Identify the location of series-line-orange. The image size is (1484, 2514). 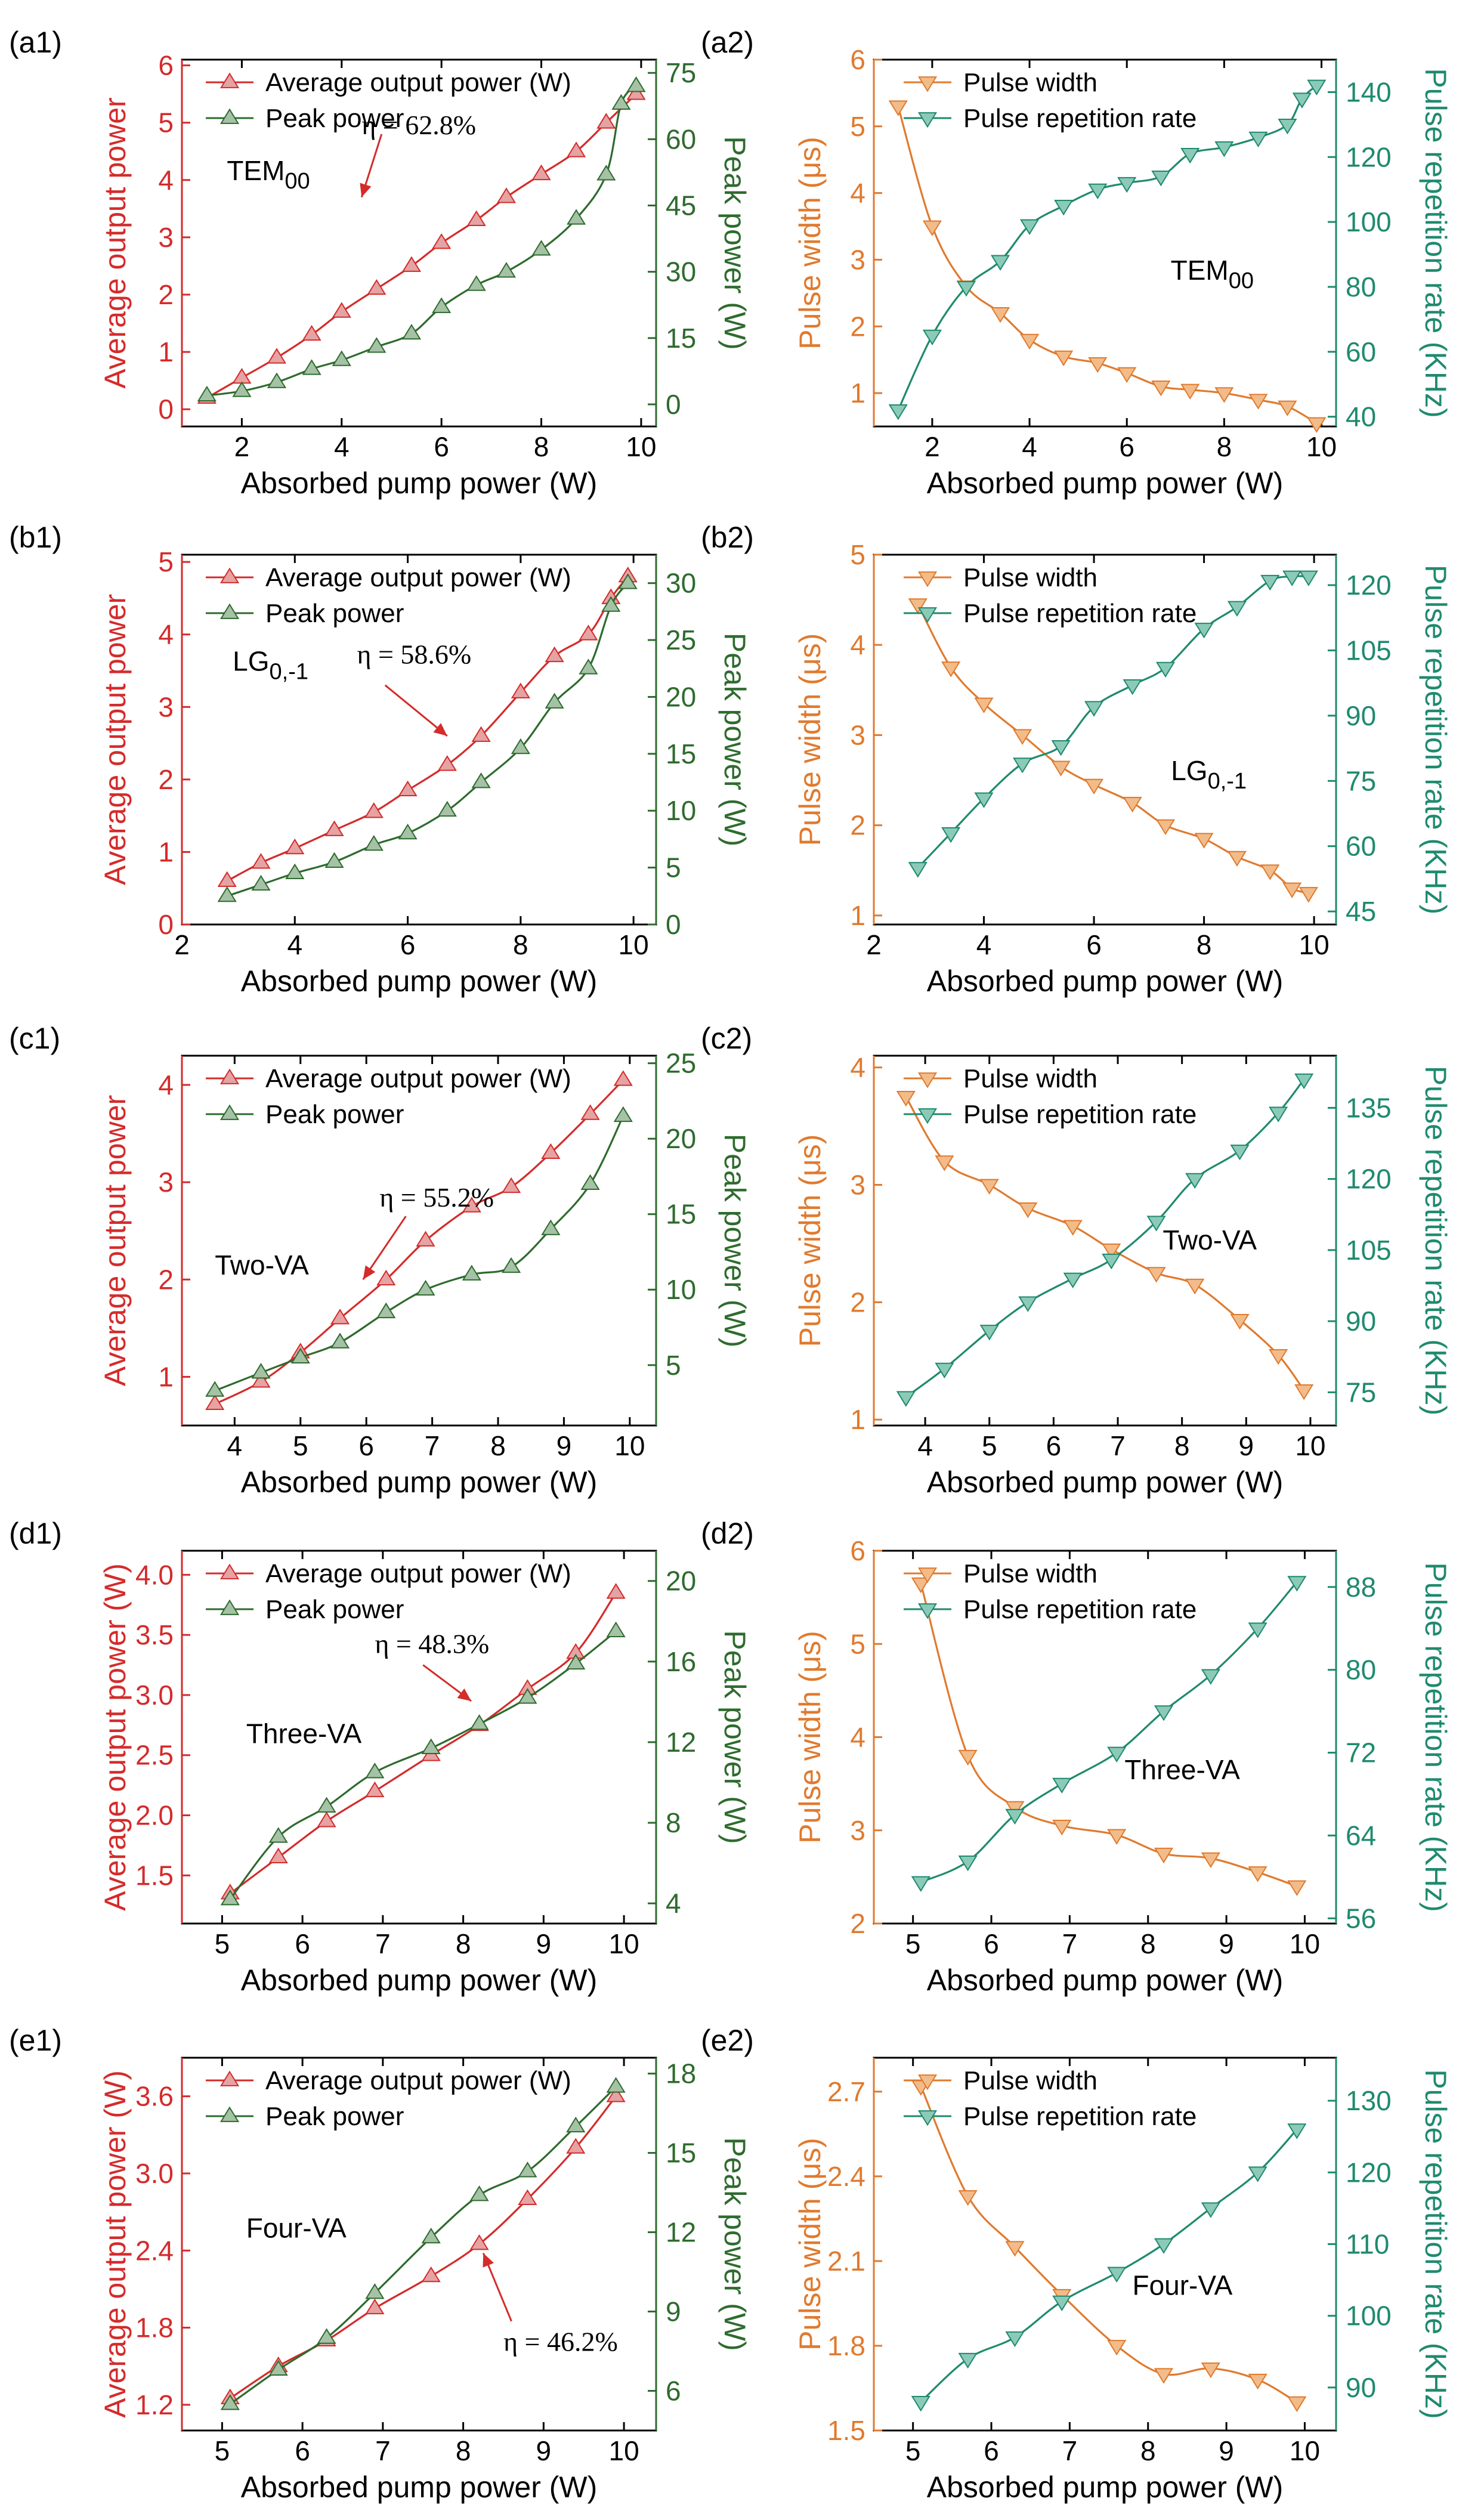
(1107, 265).